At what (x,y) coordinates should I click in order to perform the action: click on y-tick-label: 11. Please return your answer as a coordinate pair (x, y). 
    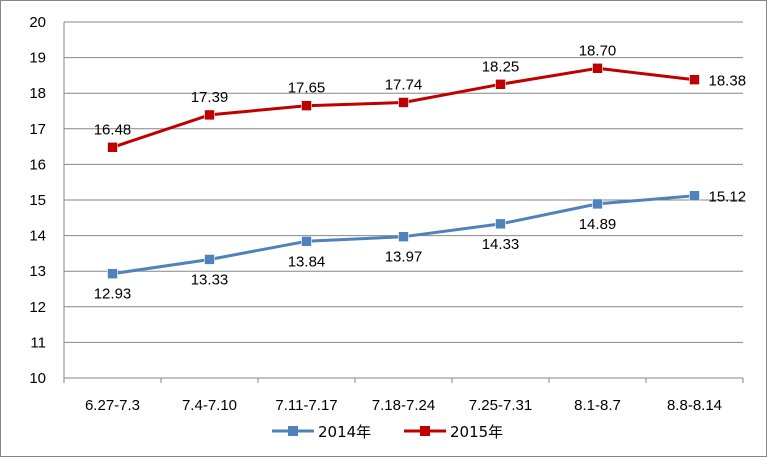
    Looking at the image, I should click on (38, 342).